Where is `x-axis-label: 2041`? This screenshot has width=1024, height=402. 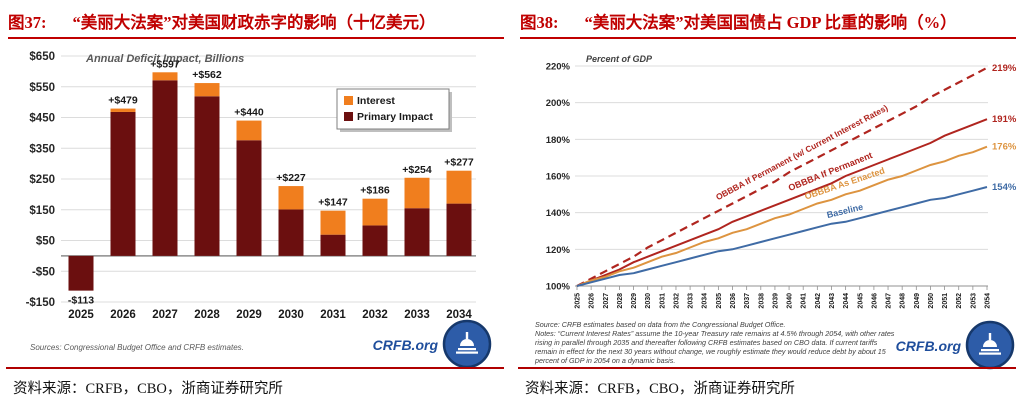
x-axis-label: 2041 is located at coordinates (804, 301).